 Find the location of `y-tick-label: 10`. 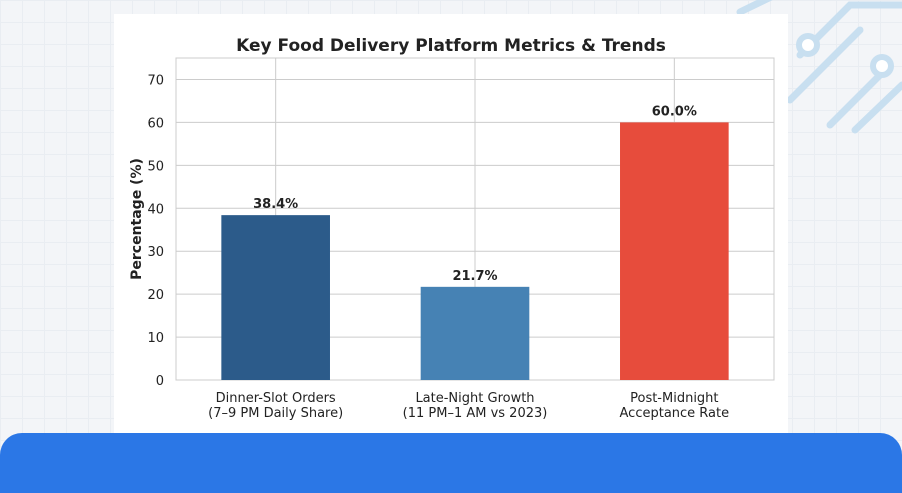

y-tick-label: 10 is located at coordinates (155, 338).